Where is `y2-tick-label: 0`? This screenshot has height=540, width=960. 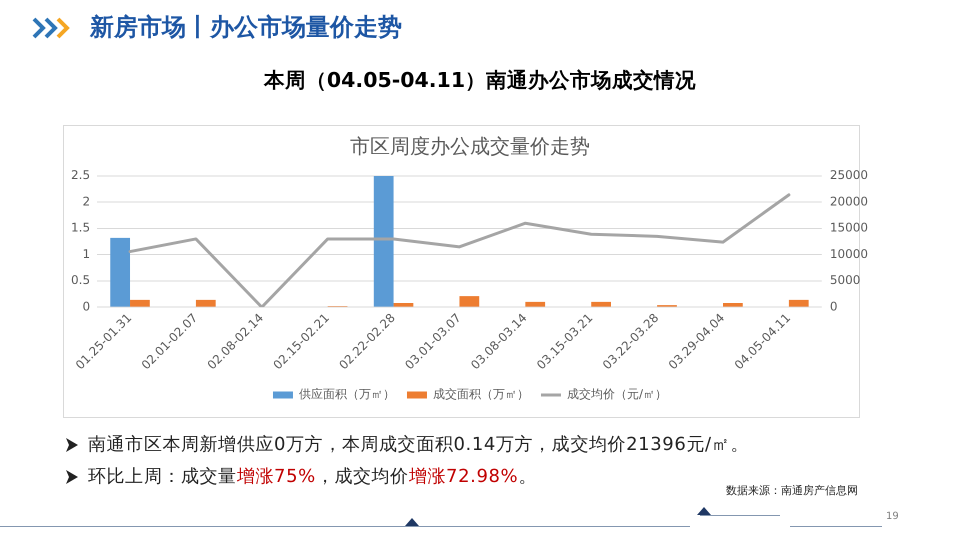
y2-tick-label: 0 is located at coordinates (834, 306).